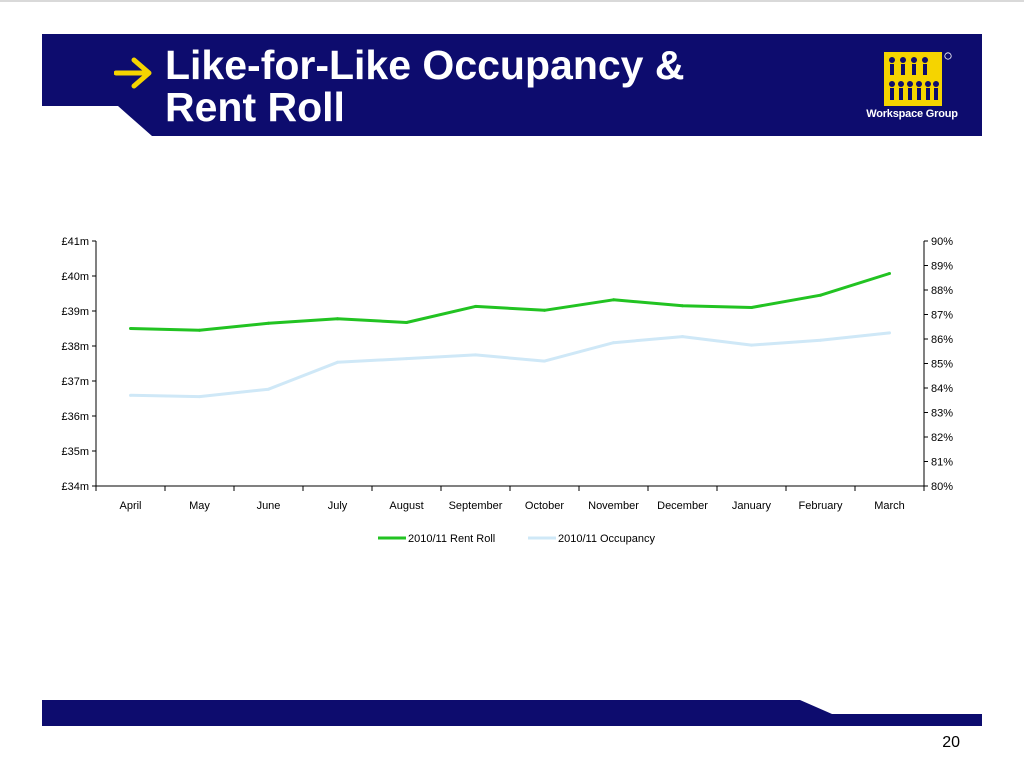 The image size is (1024, 768). I want to click on right-tick-label: 90%, so click(942, 242).